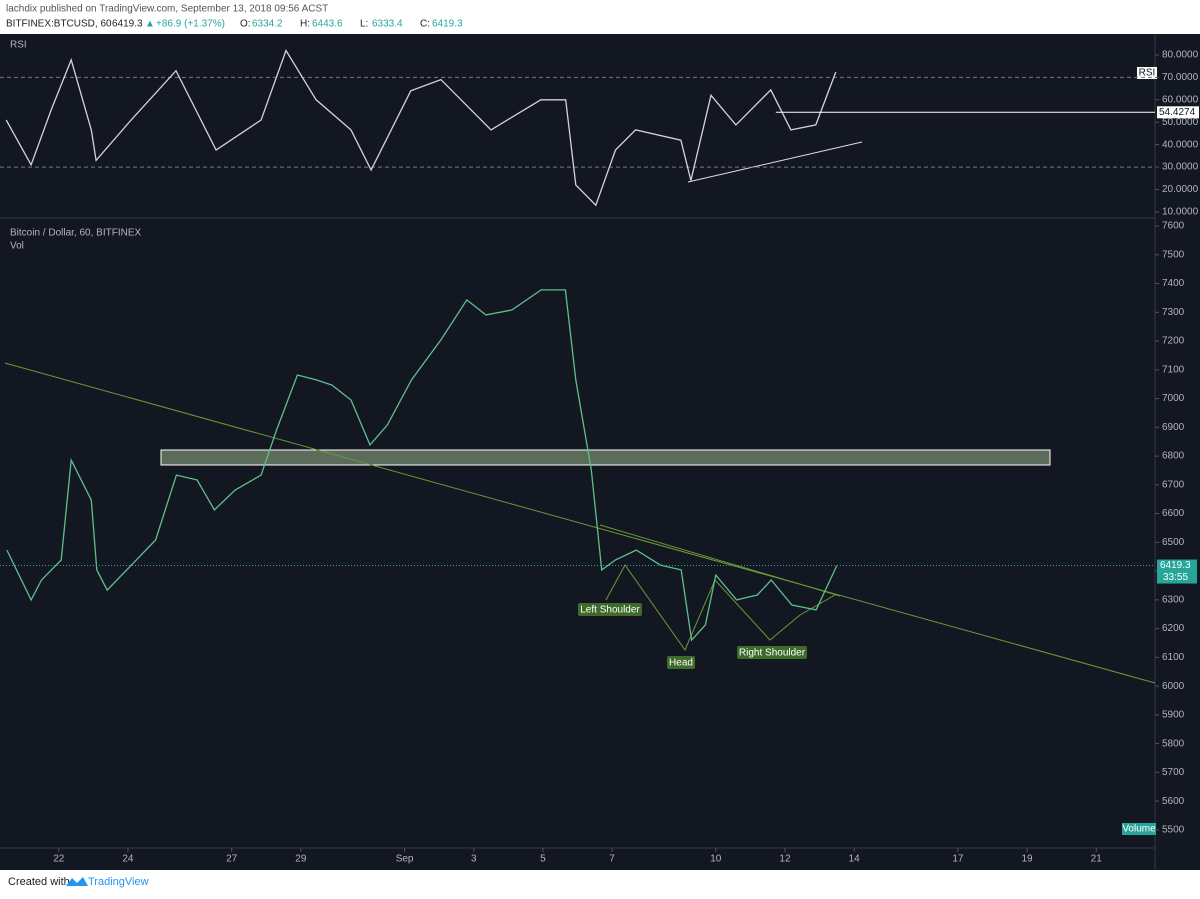  I want to click on y-tick-label: 50.0000, so click(1180, 122).